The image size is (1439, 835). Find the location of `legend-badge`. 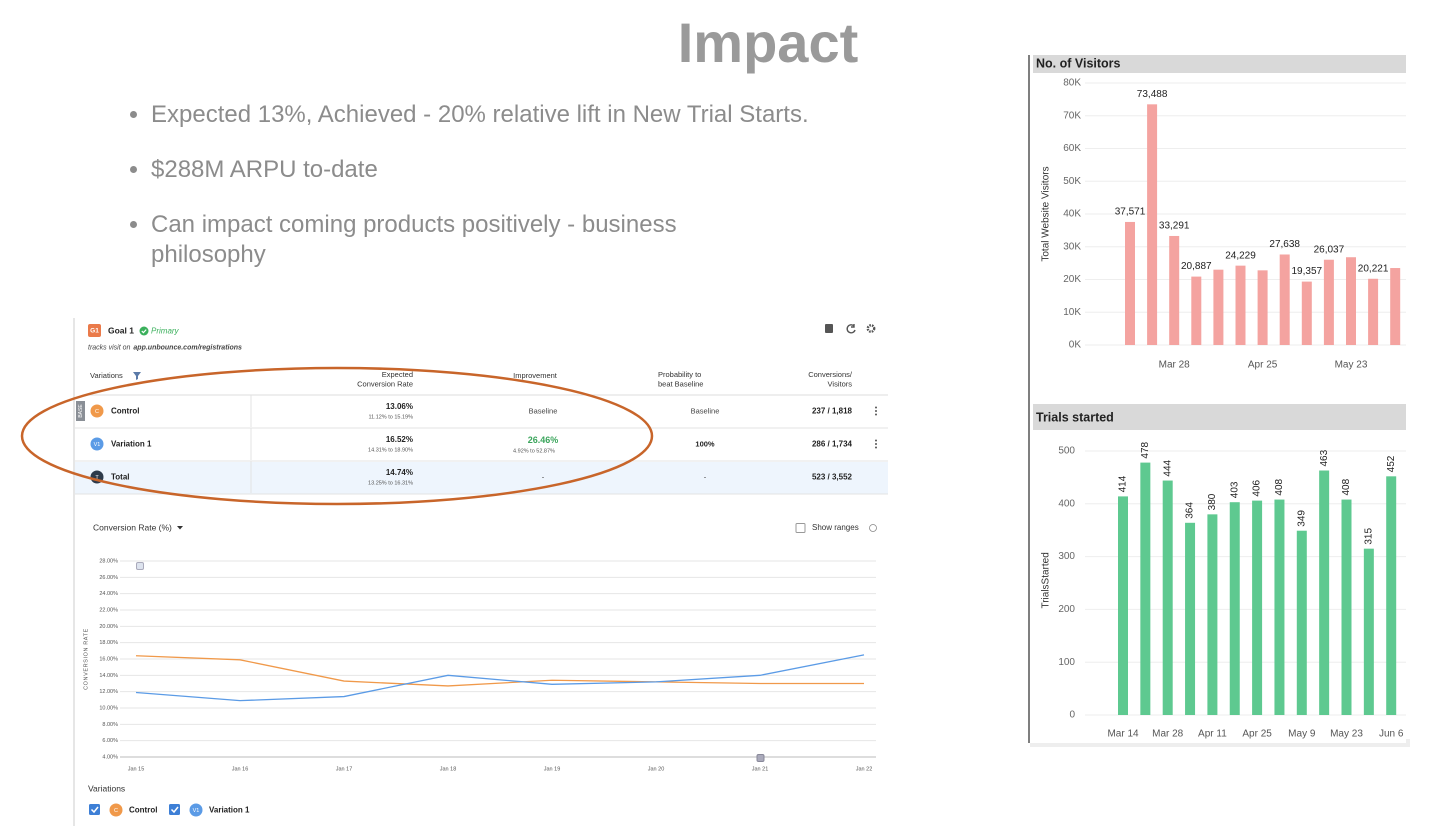

legend-badge is located at coordinates (196, 810).